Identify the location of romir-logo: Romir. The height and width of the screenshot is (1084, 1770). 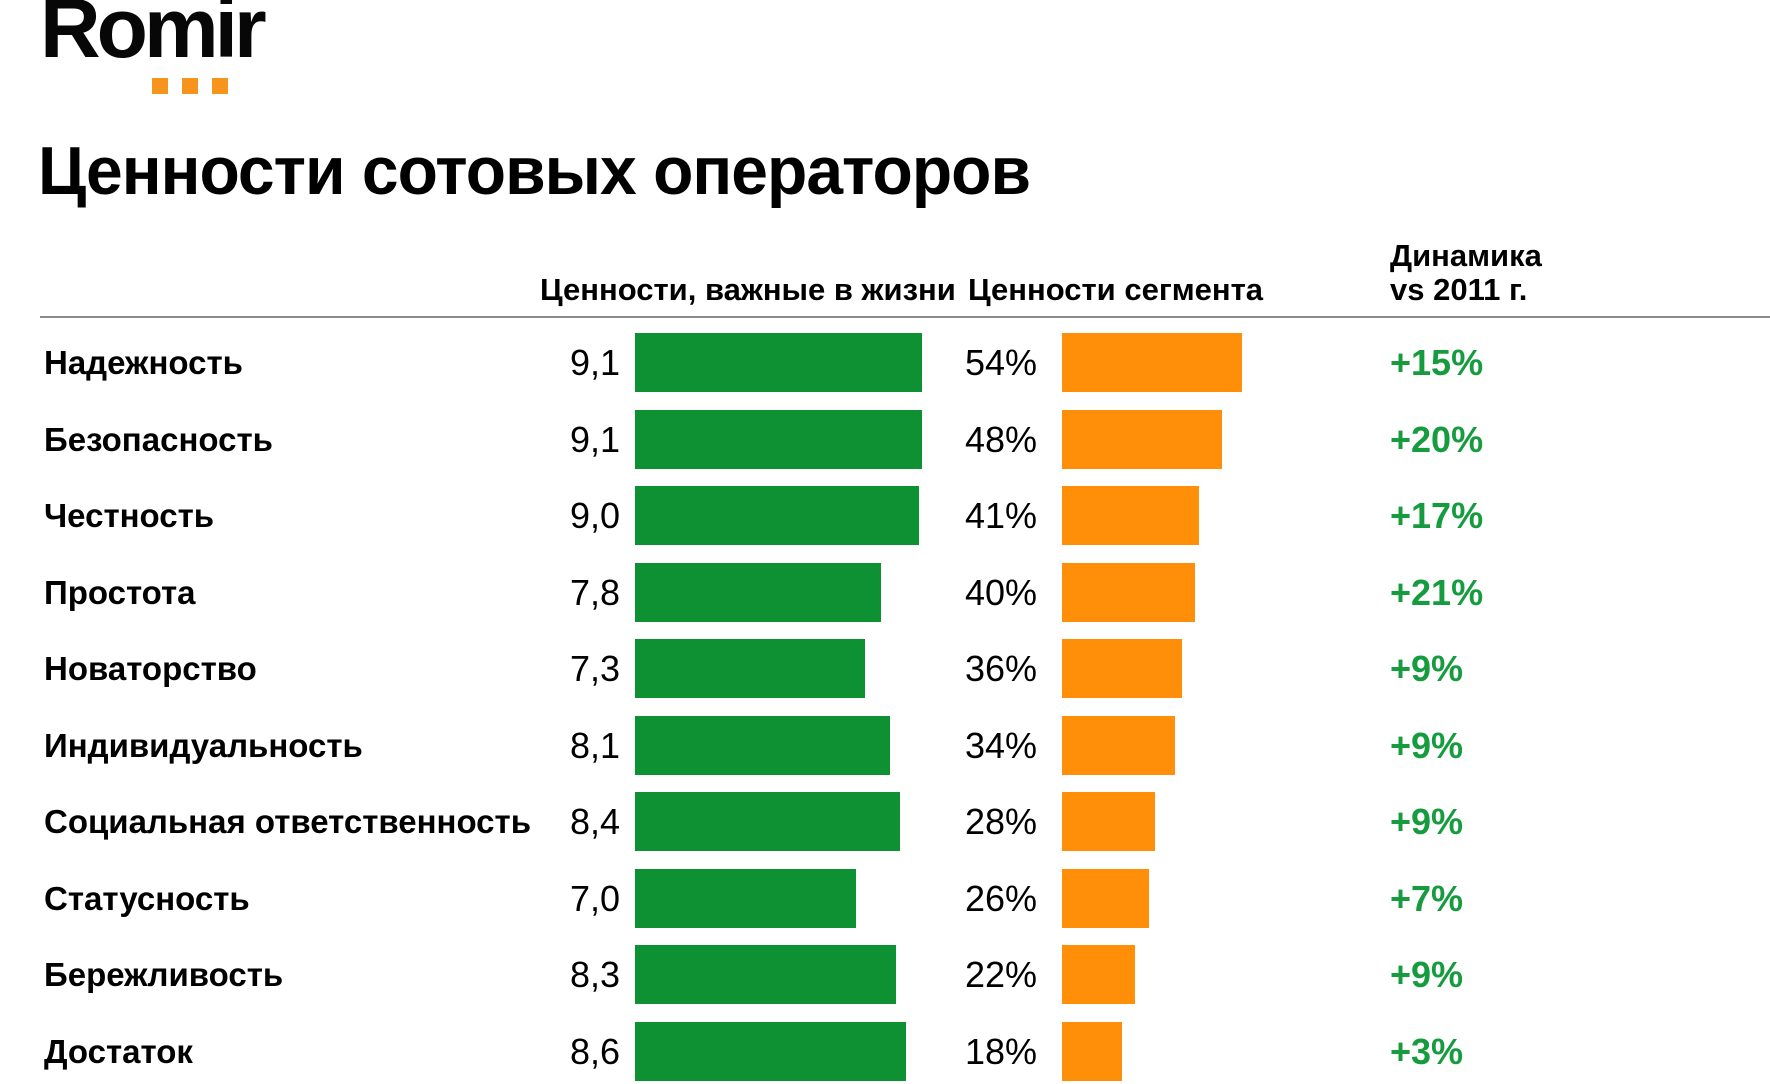
(153, 47).